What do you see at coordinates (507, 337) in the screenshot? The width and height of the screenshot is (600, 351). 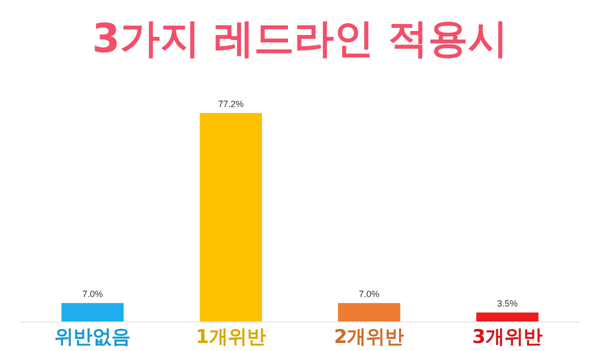 I see `x-tick-label: 3개위반` at bounding box center [507, 337].